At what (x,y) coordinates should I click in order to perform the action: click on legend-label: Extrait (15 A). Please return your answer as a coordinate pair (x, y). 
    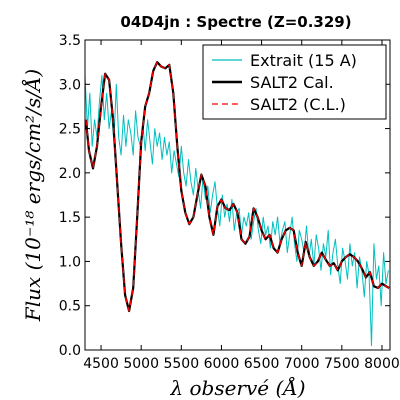
    Looking at the image, I should click on (303, 60).